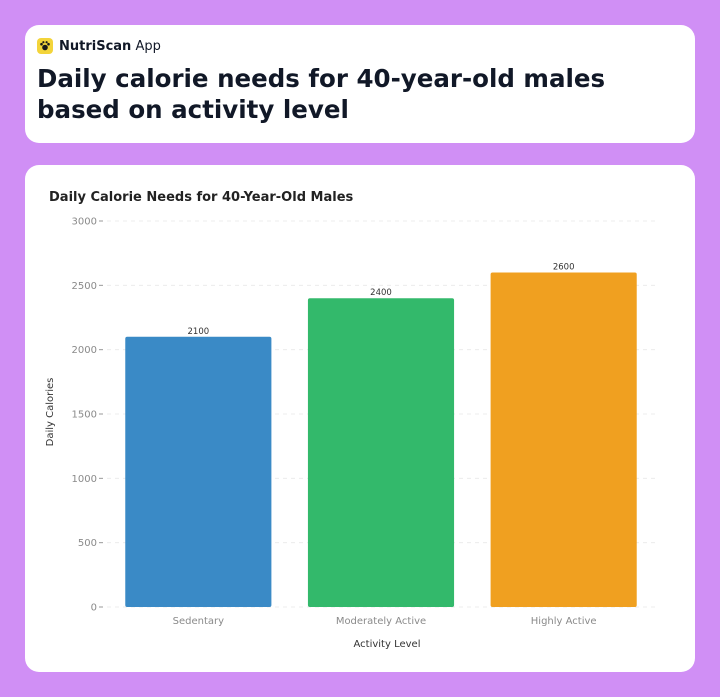 Image resolution: width=720 pixels, height=697 pixels. Describe the element at coordinates (84, 415) in the screenshot. I see `y-tick-label: 1500` at that location.